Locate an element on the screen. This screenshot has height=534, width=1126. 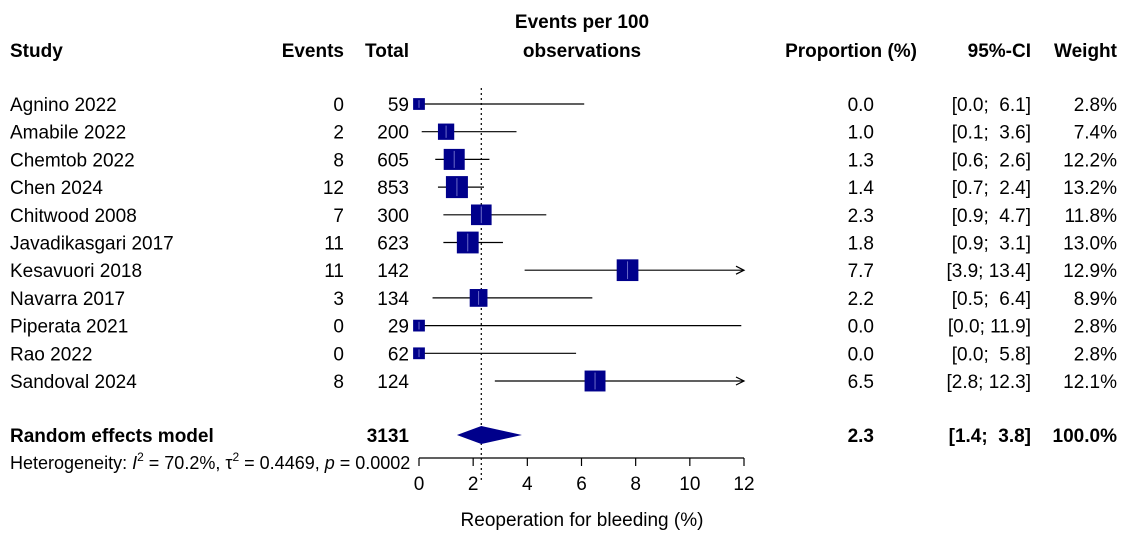
study-name: Sandoval 2024 is located at coordinates (73, 382).